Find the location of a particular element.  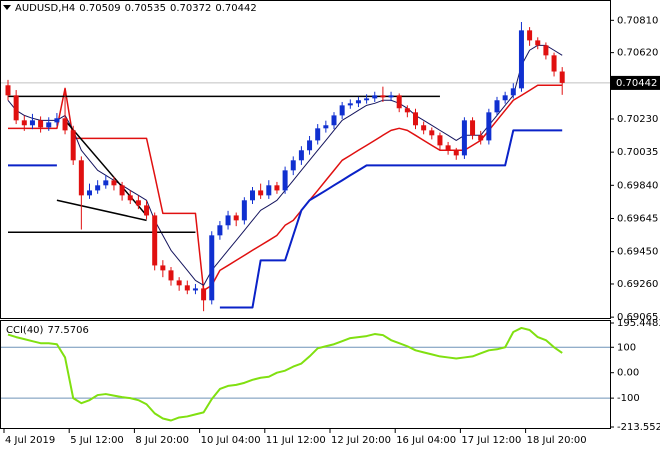

chart-header: AUDUSD,H4 0.70509 0.70535 0.70372 0.70442 is located at coordinates (136, 8).